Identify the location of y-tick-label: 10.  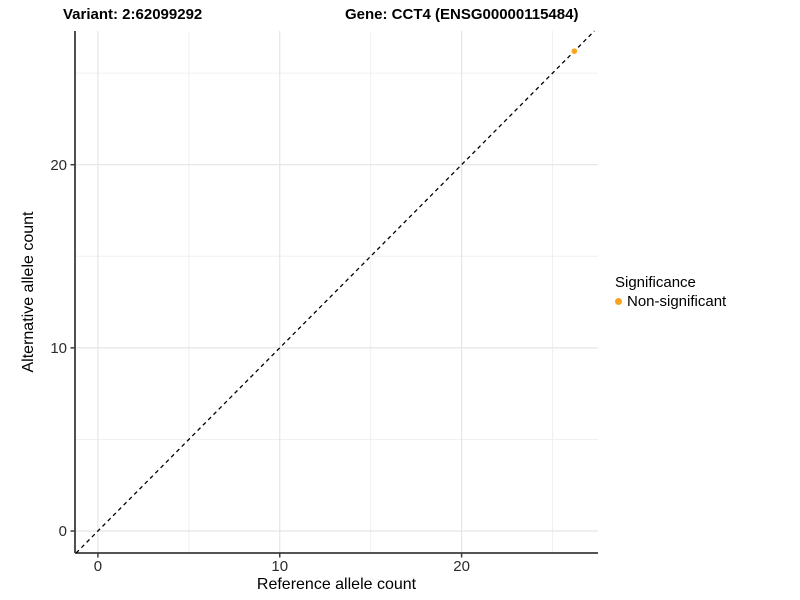
(58, 348).